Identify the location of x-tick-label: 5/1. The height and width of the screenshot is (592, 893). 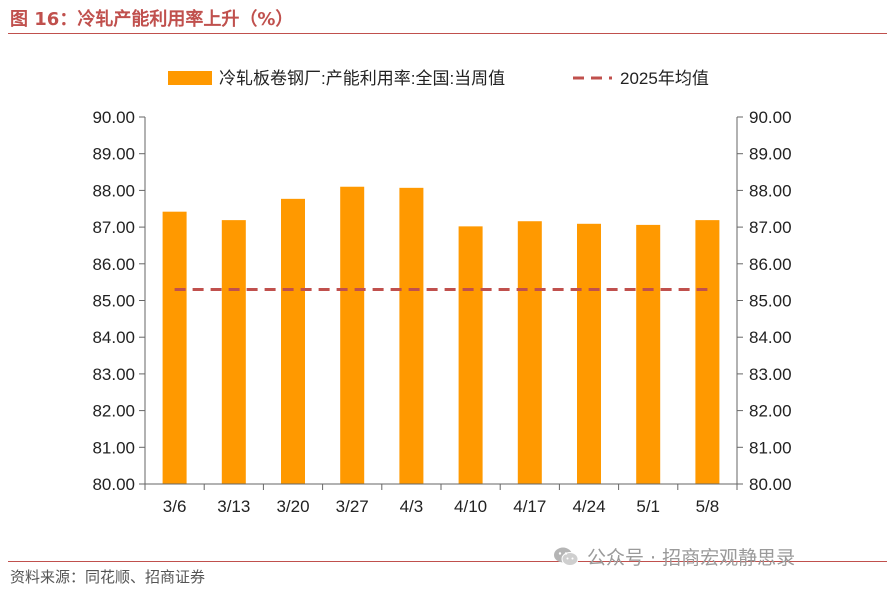
(648, 506).